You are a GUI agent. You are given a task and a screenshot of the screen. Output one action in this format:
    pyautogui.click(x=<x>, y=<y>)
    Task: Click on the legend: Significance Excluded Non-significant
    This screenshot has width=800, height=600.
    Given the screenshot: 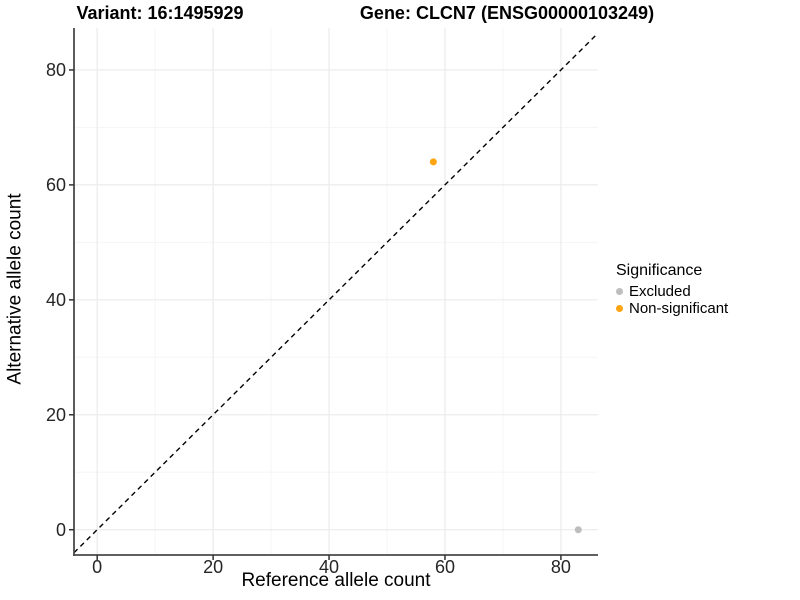 What is the action you would take?
    pyautogui.click(x=672, y=289)
    